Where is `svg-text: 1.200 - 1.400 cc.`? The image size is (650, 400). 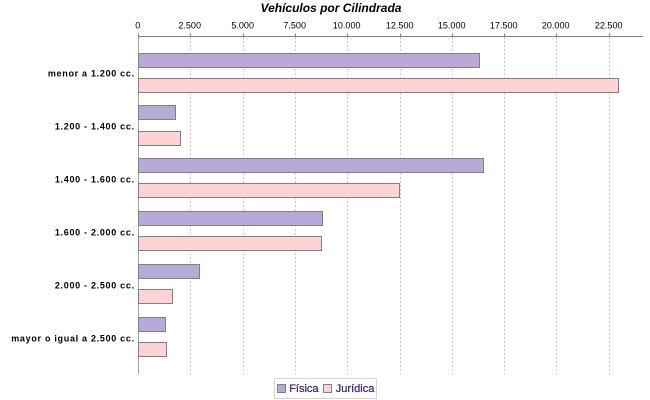
svg-text: 1.200 - 1.400 cc. is located at coordinates (95, 127).